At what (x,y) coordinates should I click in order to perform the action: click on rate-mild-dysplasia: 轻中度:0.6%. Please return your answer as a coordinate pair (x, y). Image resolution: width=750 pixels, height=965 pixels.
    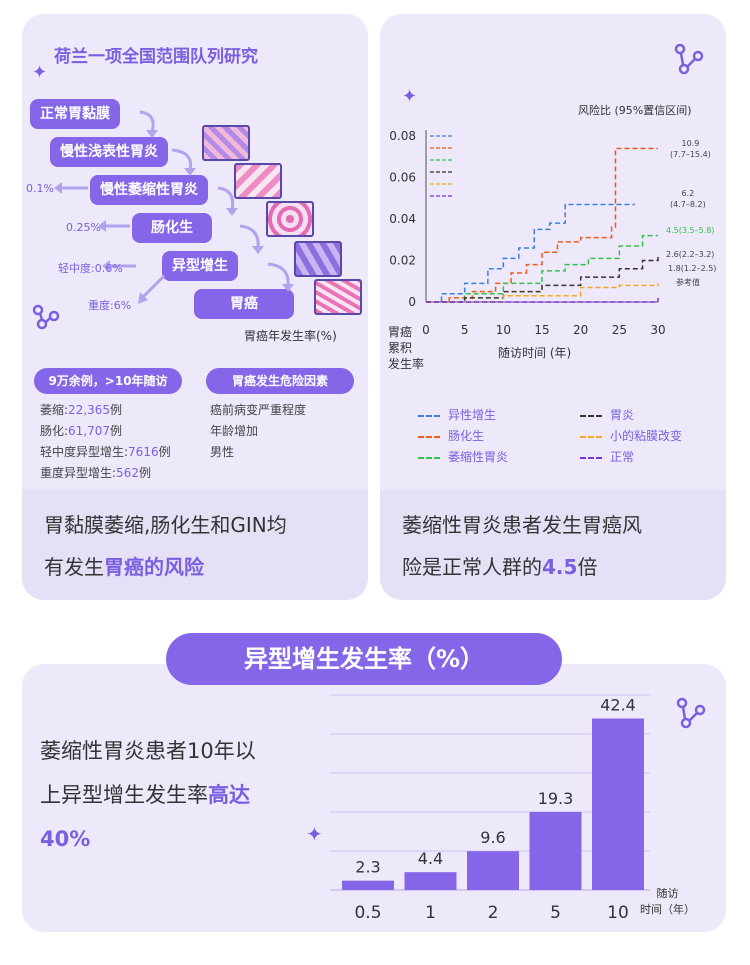
    Looking at the image, I should click on (90, 268).